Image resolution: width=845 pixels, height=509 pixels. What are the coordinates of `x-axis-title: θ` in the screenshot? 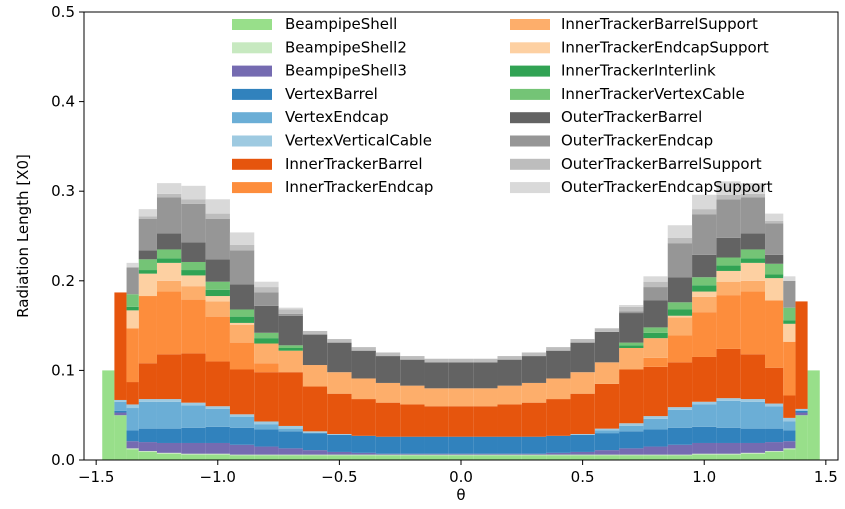 It's located at (460, 495).